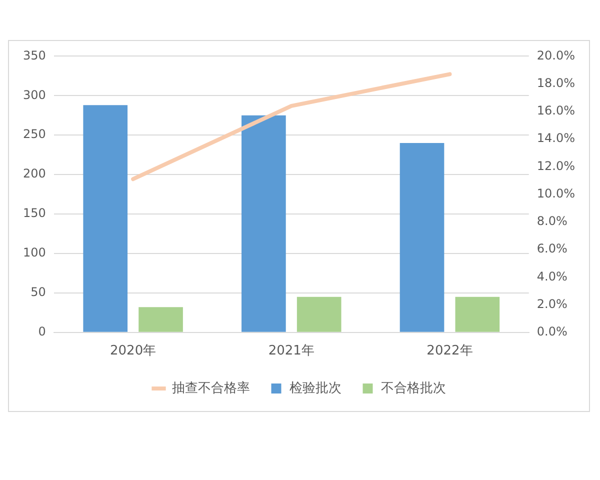 The image size is (600, 480). Describe the element at coordinates (34, 134) in the screenshot. I see `y-tick-label: 250` at that location.